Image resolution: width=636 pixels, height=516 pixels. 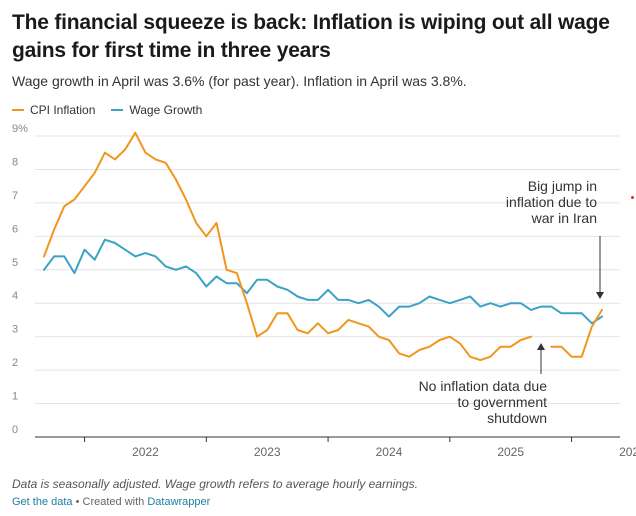 What do you see at coordinates (15, 296) in the screenshot?
I see `y-tick-label: 4` at bounding box center [15, 296].